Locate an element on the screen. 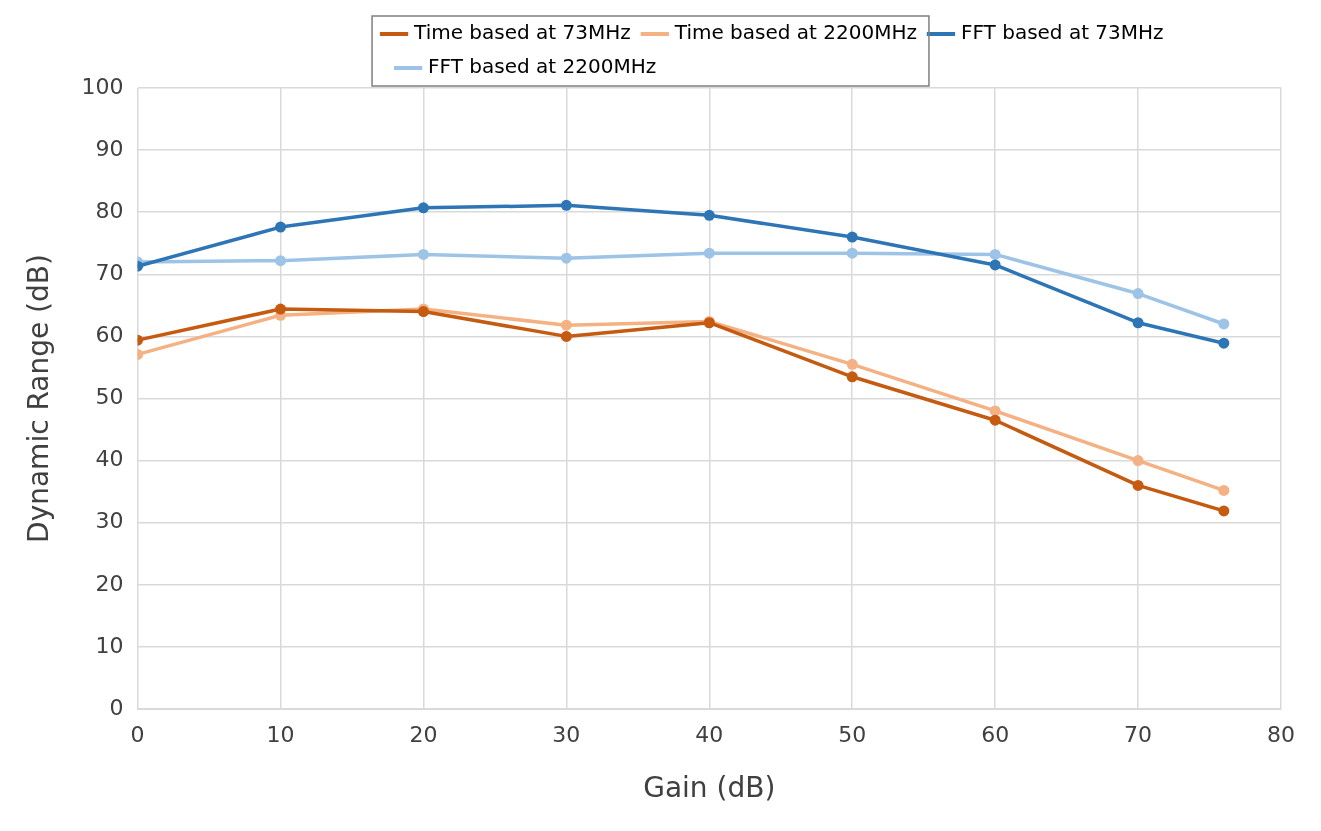 This screenshot has height=831, width=1321. x-tick-label: 60 is located at coordinates (995, 734).